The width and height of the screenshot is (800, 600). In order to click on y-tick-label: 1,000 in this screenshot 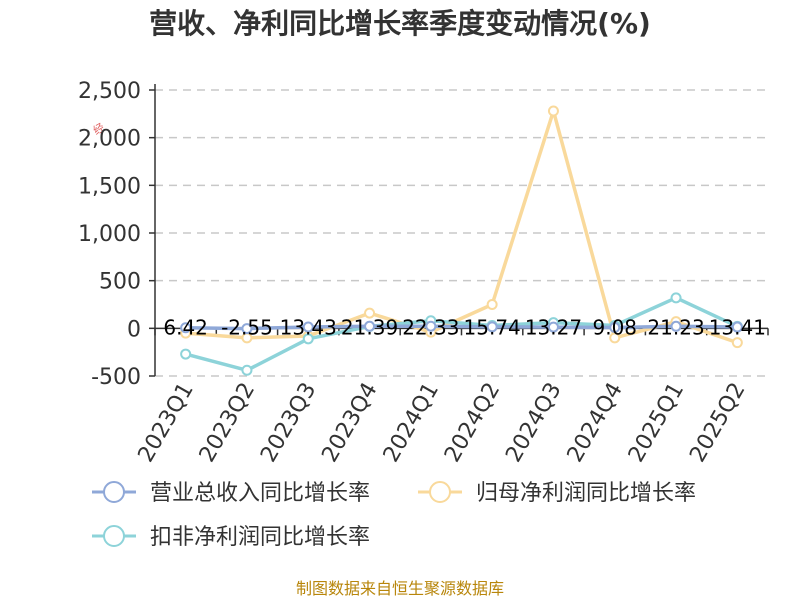, I will do `click(109, 234)`.